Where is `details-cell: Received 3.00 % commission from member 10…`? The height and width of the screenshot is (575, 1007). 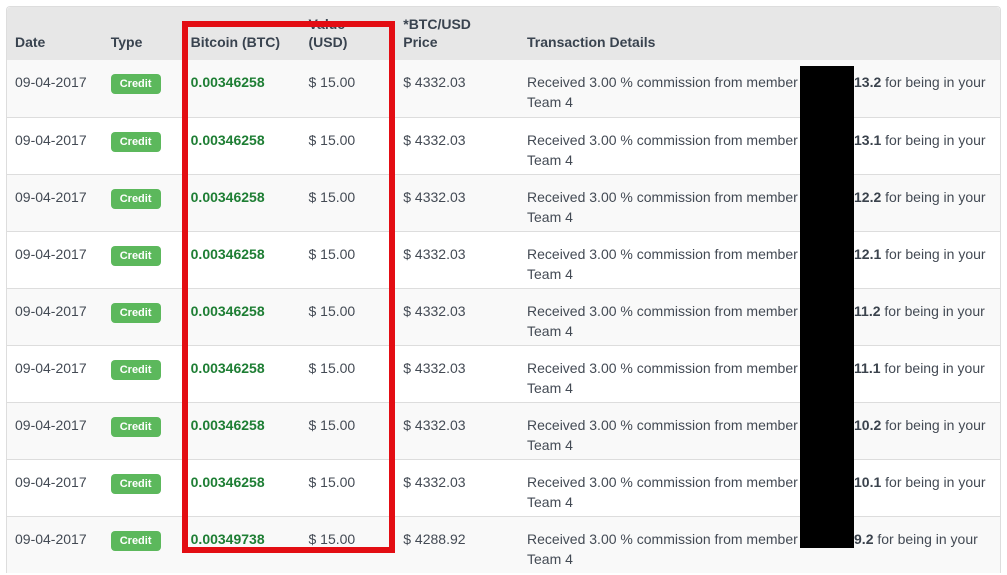
details-cell: Received 3.00 % commission from member 10… is located at coordinates (759, 487).